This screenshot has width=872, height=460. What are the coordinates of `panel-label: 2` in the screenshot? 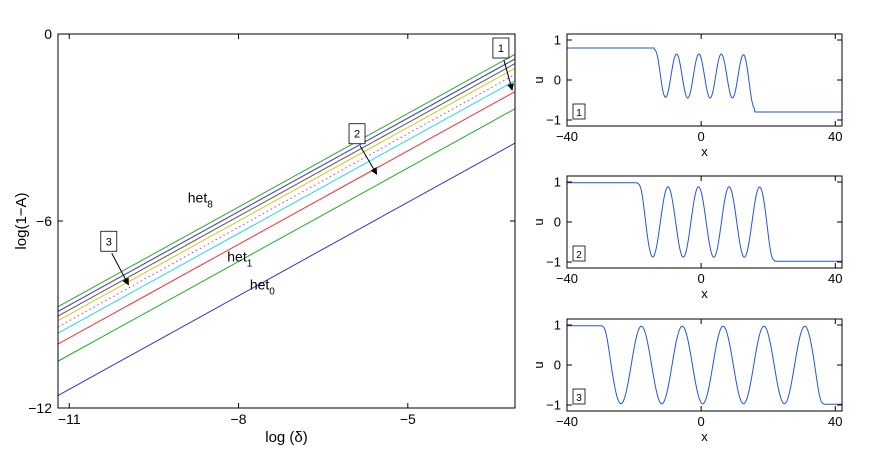 It's located at (579, 255).